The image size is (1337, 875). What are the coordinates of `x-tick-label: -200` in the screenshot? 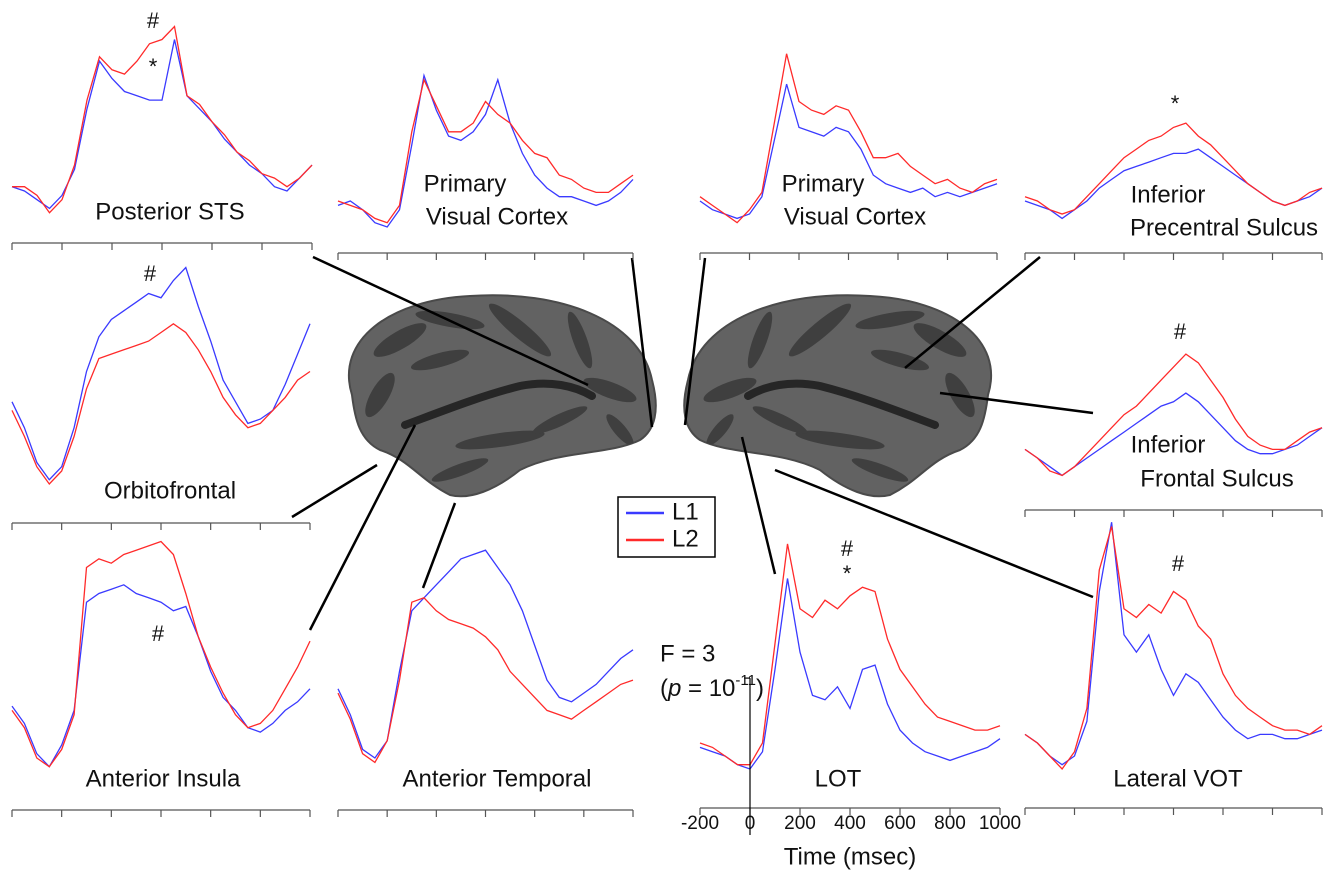 It's located at (700, 823).